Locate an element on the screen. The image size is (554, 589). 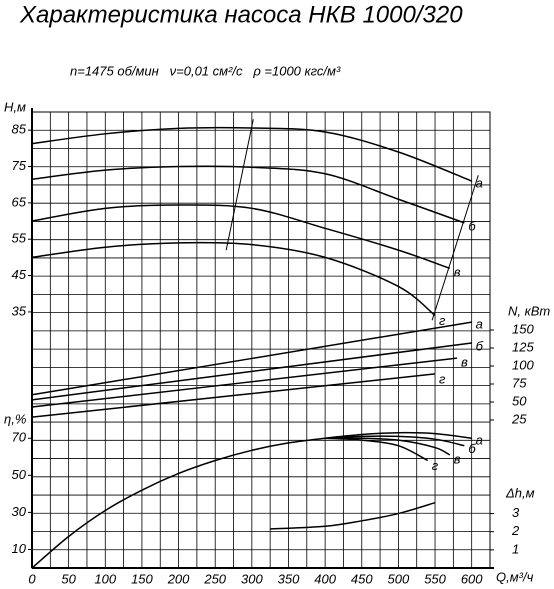
x-axis-label: Q,м³/ч is located at coordinates (515, 576).